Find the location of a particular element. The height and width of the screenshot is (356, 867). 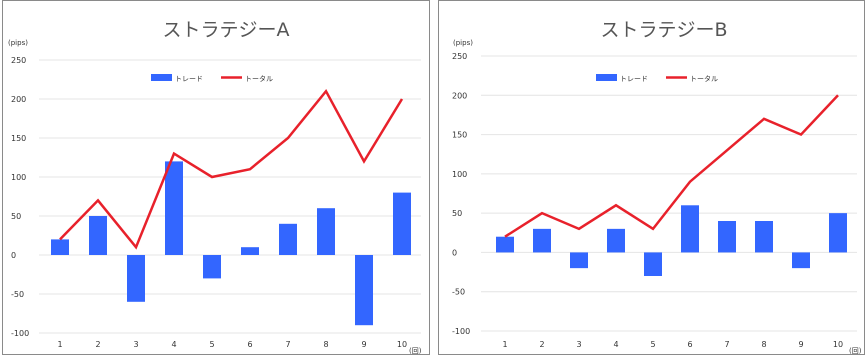

chart1-y-tick-label: 200 is located at coordinates (459, 95).